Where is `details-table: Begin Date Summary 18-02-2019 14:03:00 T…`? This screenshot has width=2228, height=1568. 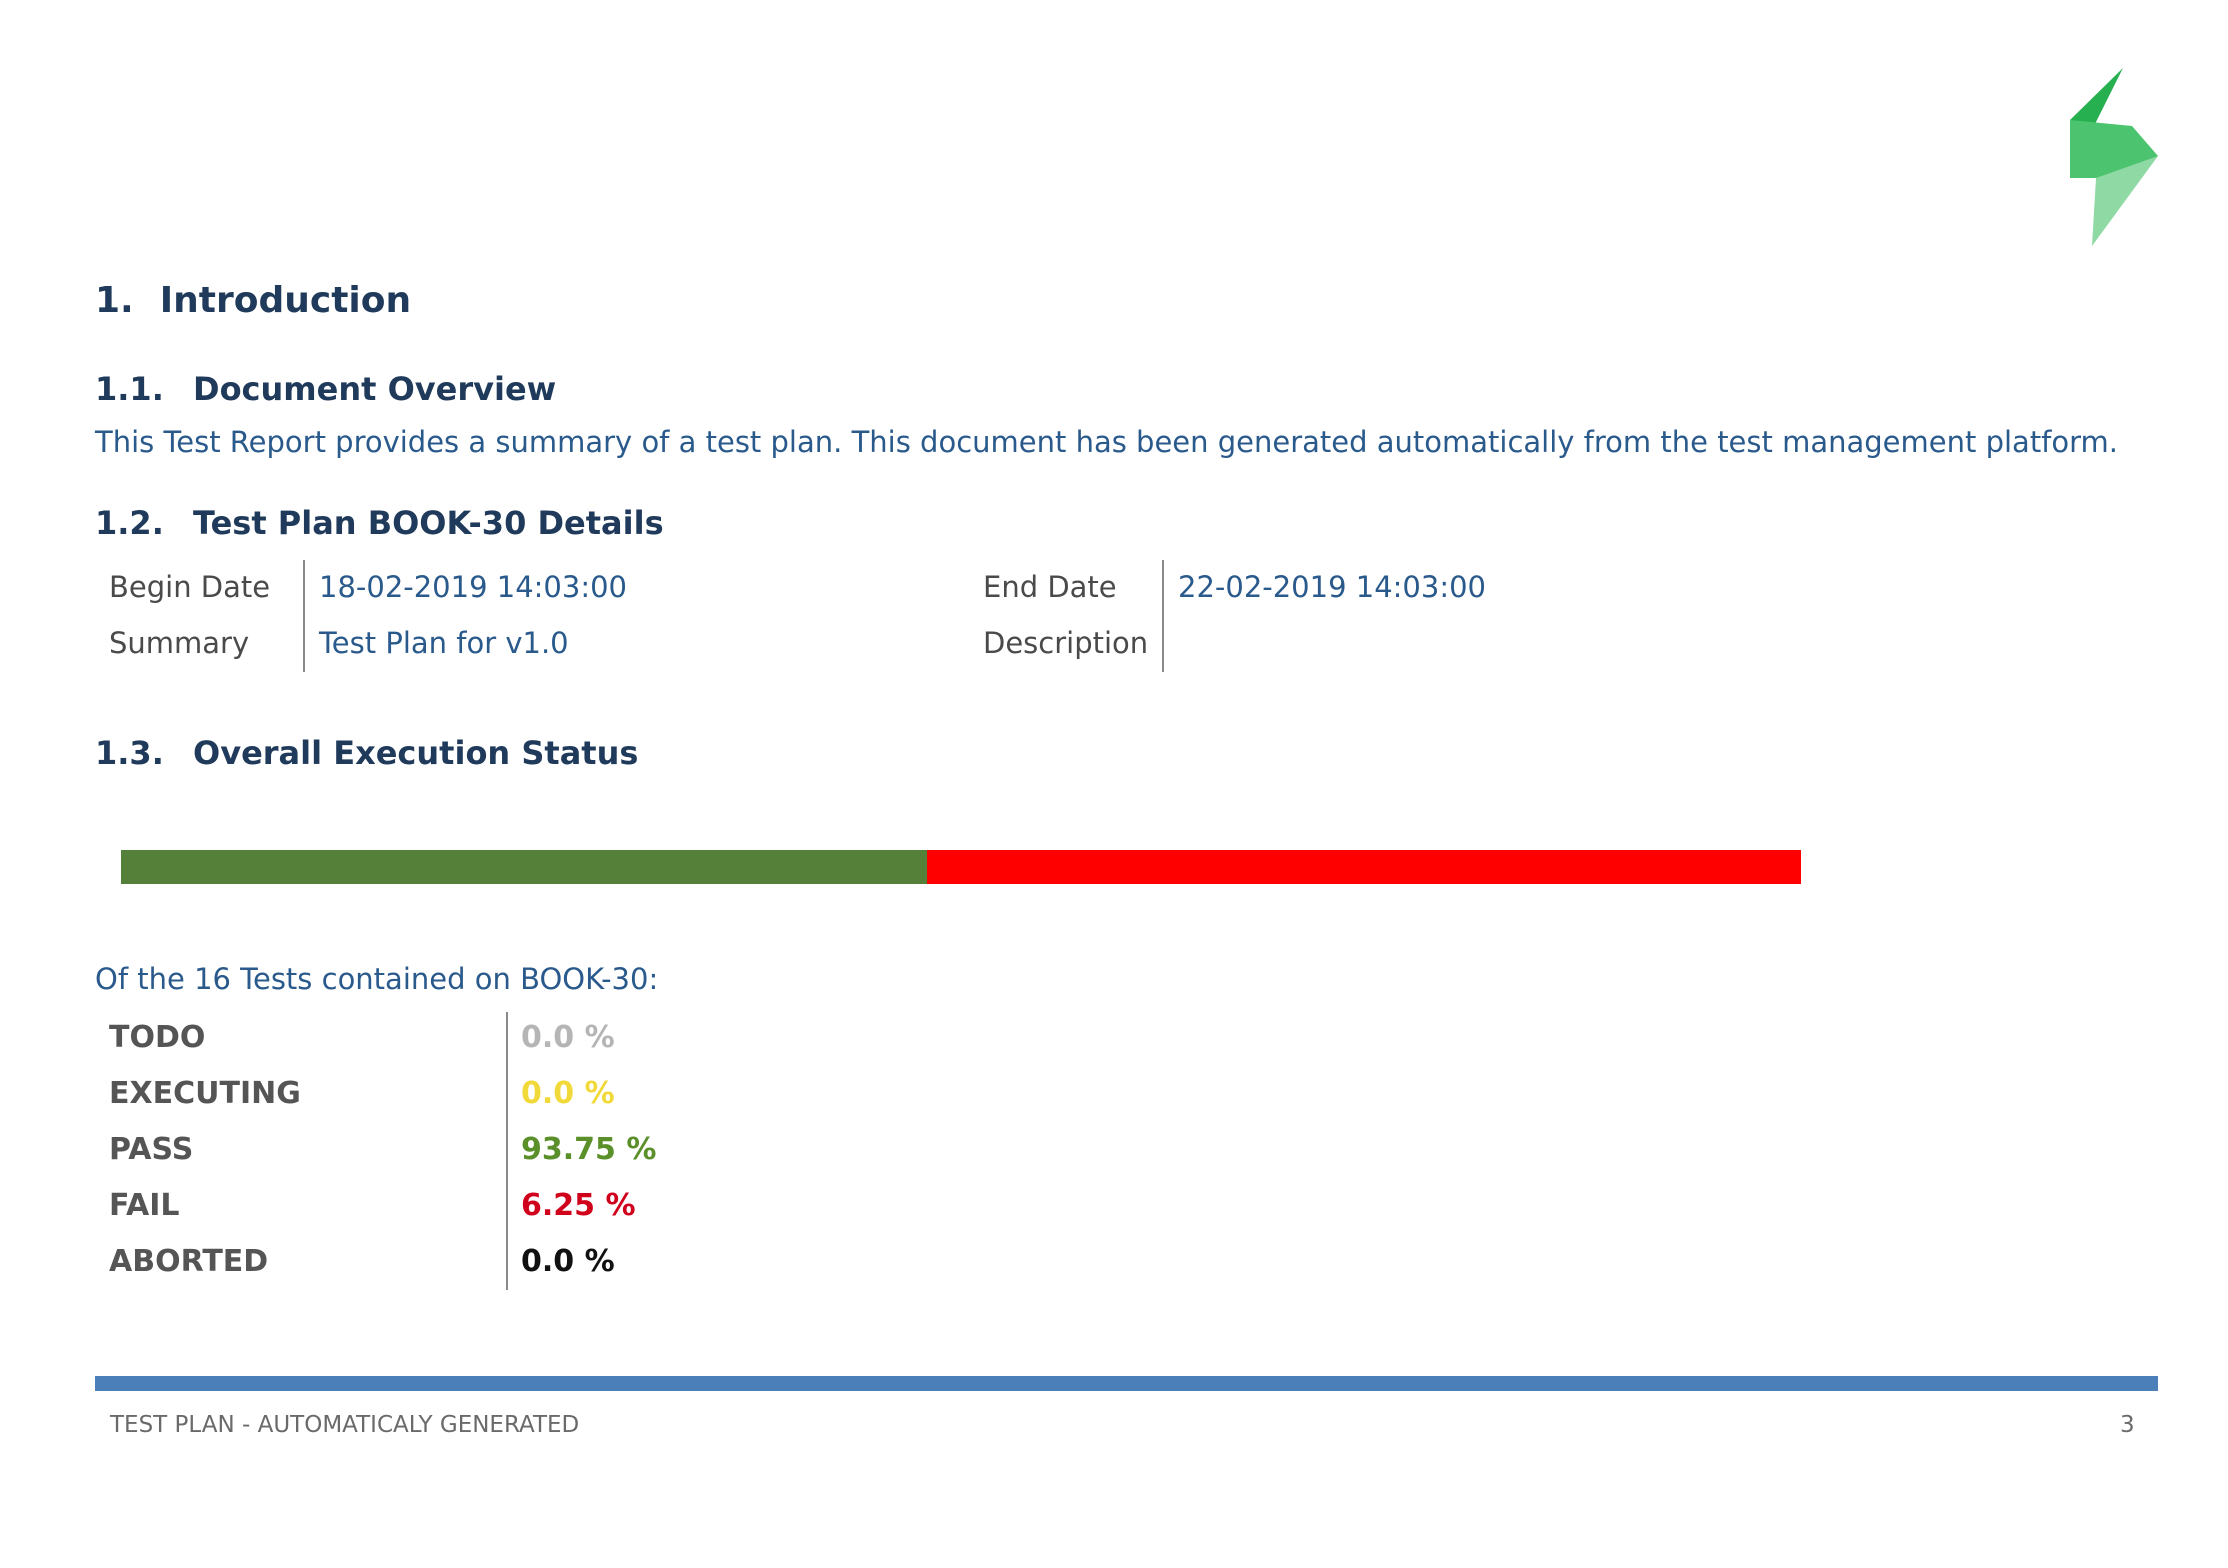 details-table: Begin Date Summary 18-02-2019 14:03:00 T… is located at coordinates (845, 616).